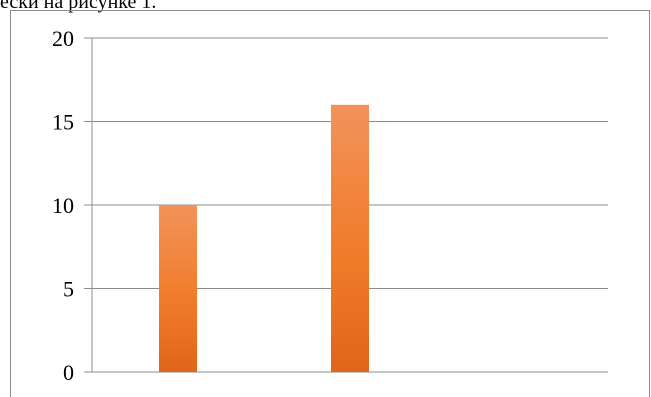 This screenshot has width=651, height=397. I want to click on y-axis-tick-labels: 0 5 10 15 20, so click(63, 205).